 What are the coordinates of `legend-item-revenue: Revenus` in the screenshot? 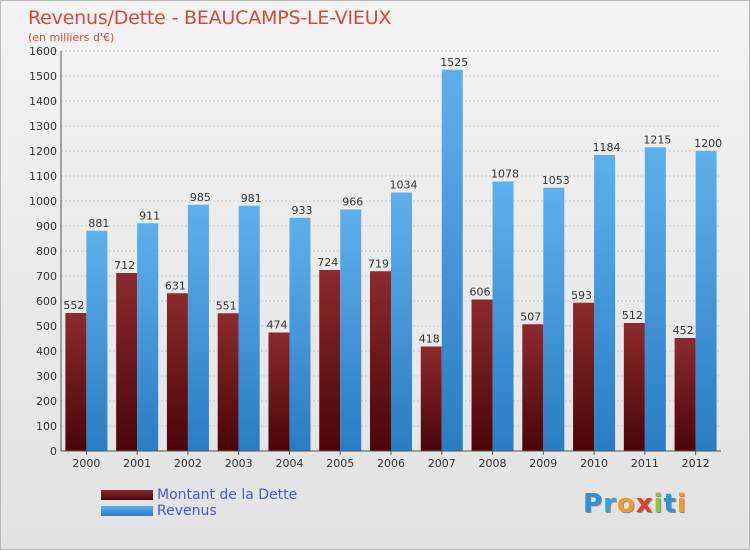 It's located at (199, 511).